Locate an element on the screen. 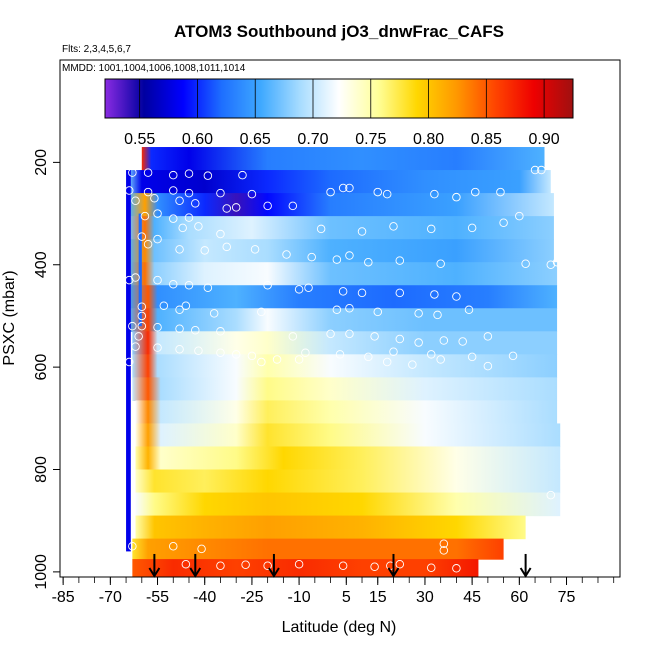 Image resolution: width=650 pixels, height=650 pixels. y-tick-label: 600 is located at coordinates (41, 367).